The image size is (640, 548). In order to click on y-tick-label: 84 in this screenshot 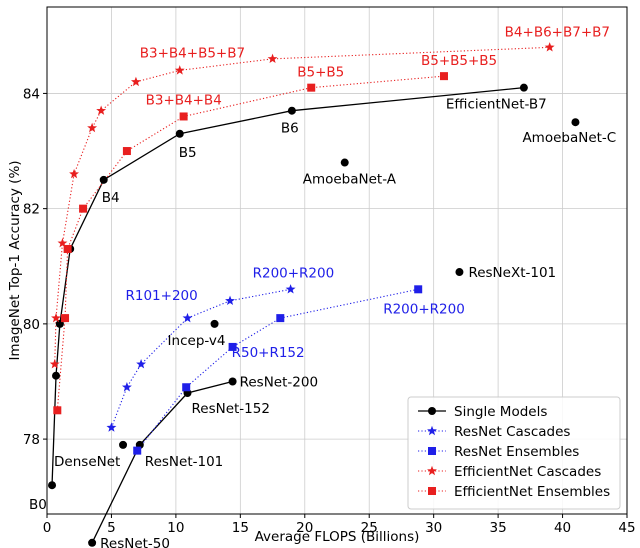, I will do `click(31, 94)`.